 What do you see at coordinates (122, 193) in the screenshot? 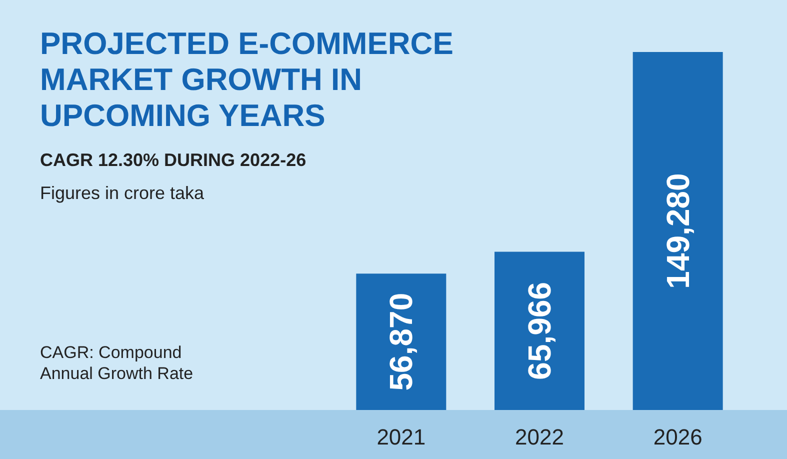
I see `text: Figures in crore taka` at bounding box center [122, 193].